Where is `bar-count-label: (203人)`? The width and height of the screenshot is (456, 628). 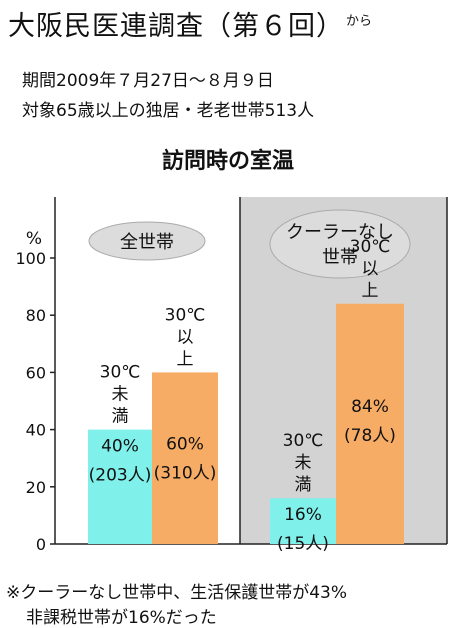 bar-count-label: (203人) is located at coordinates (120, 476).